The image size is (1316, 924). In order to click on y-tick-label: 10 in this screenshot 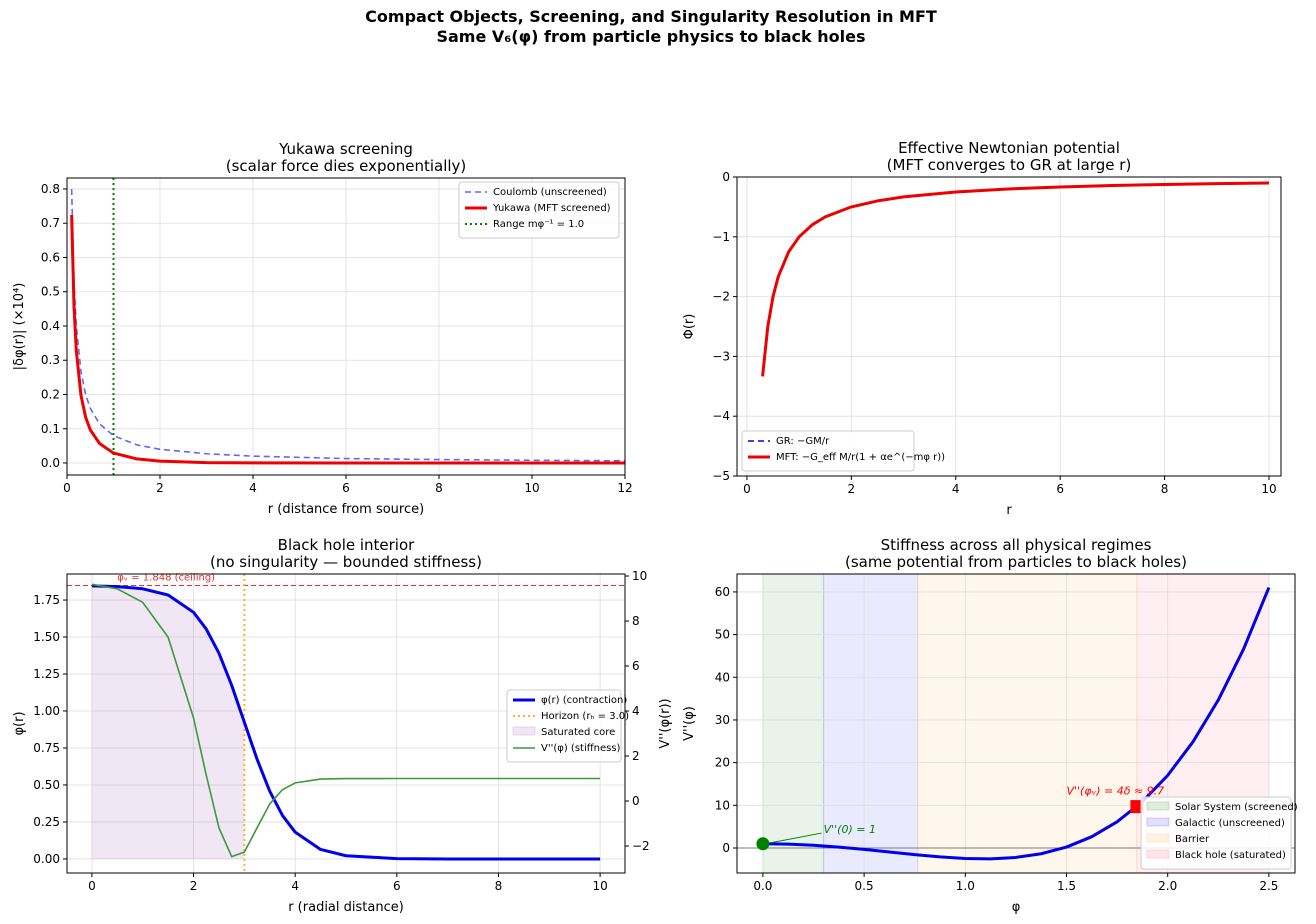, I will do `click(722, 805)`.